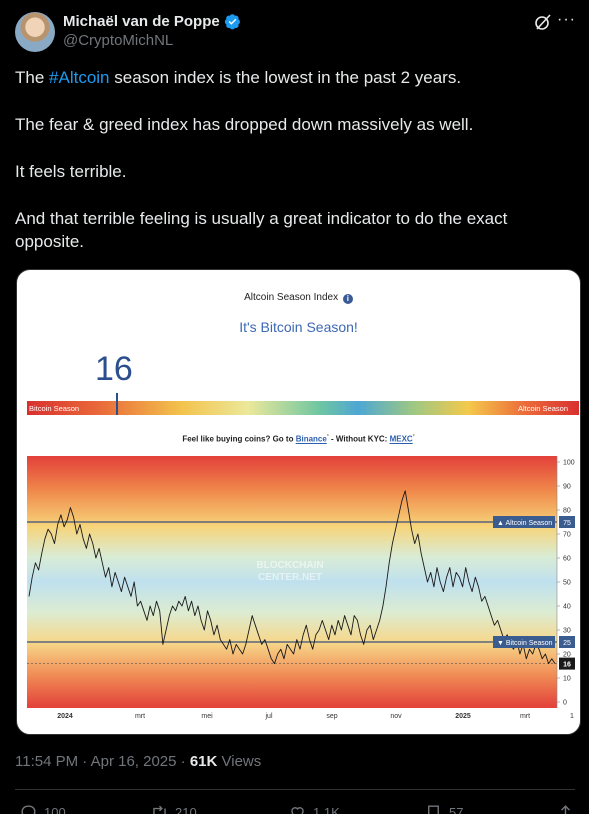 This screenshot has height=814, width=589. I want to click on tweet-meta: 11:54 PM · Apr 16, 2025 · 61K Views, so click(138, 761).